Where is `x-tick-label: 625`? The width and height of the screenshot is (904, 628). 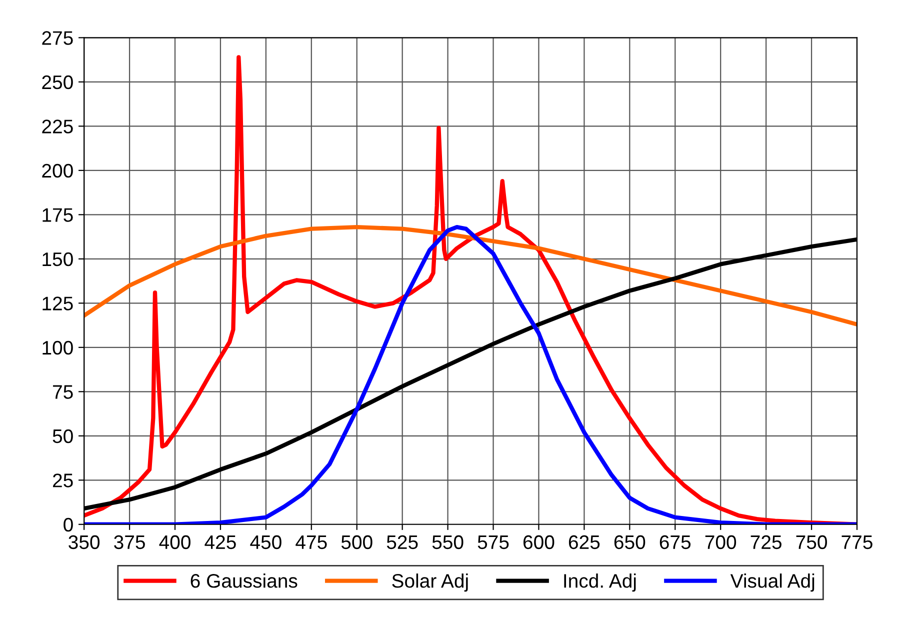
x-tick-label: 625 is located at coordinates (584, 542).